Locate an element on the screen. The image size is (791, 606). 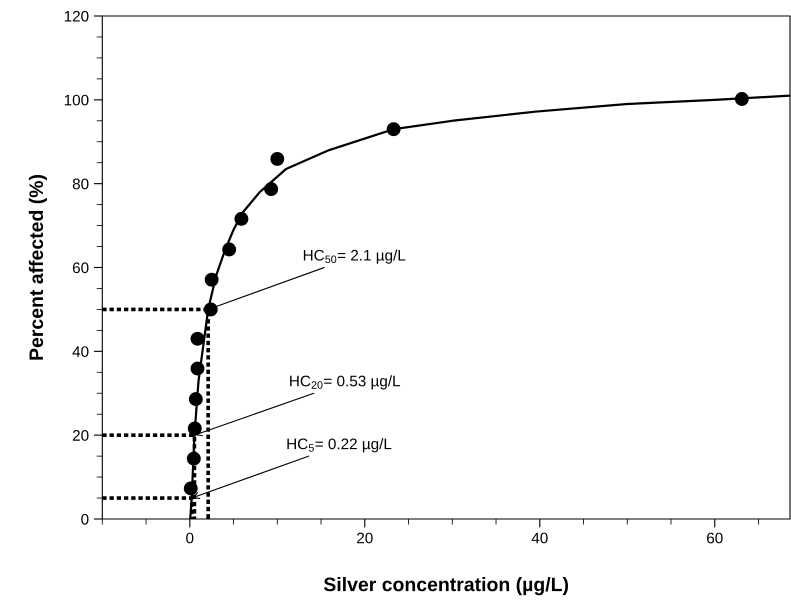
annotation: HC$_{20}$= 0.53 µg/L is located at coordinates (345, 382).